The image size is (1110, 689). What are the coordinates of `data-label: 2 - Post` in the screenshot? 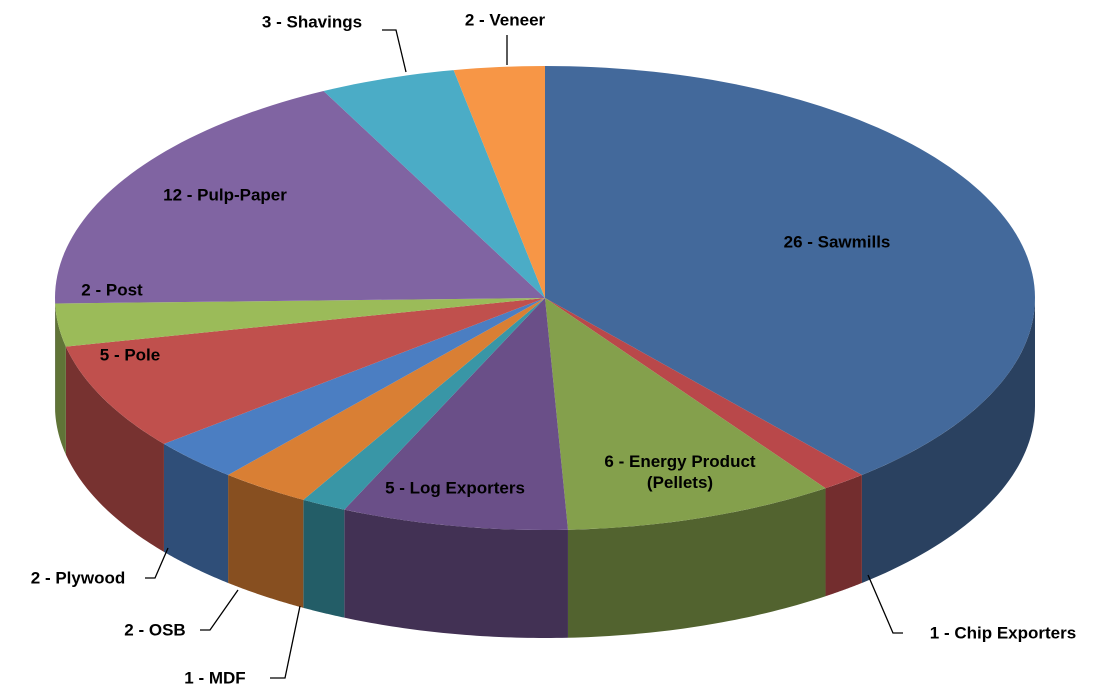 It's located at (111, 290).